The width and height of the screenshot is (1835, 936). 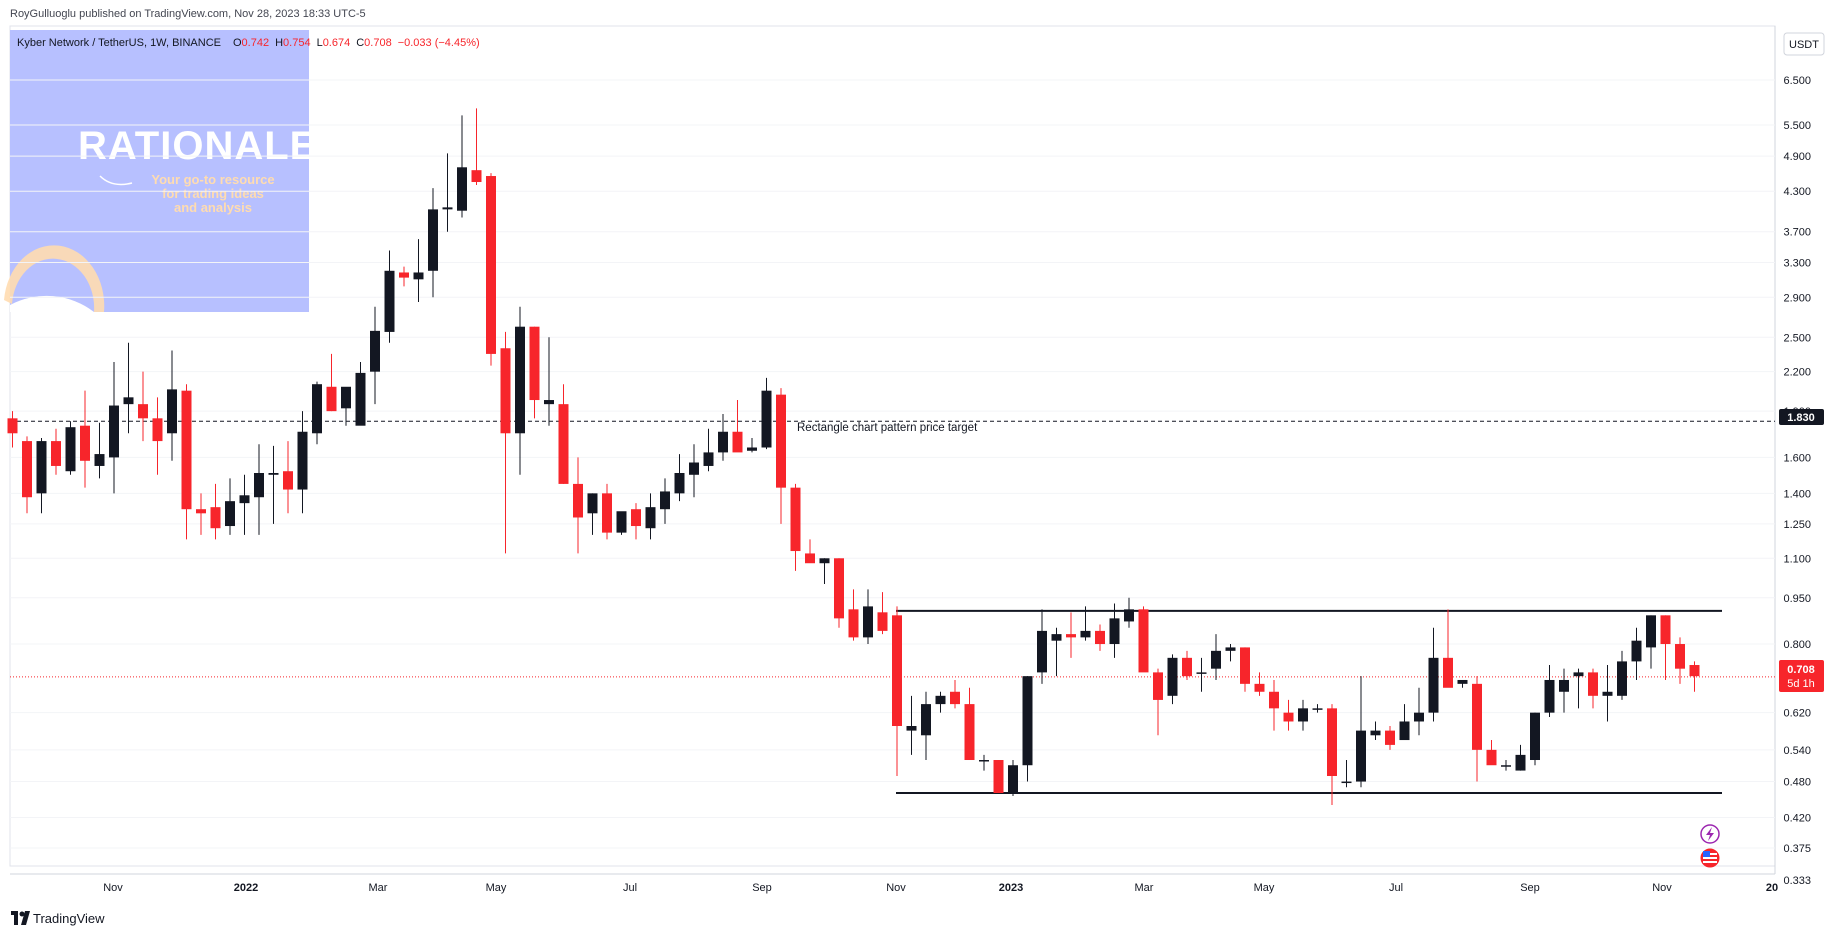 What do you see at coordinates (1396, 888) in the screenshot?
I see `time-tick-label: Jul` at bounding box center [1396, 888].